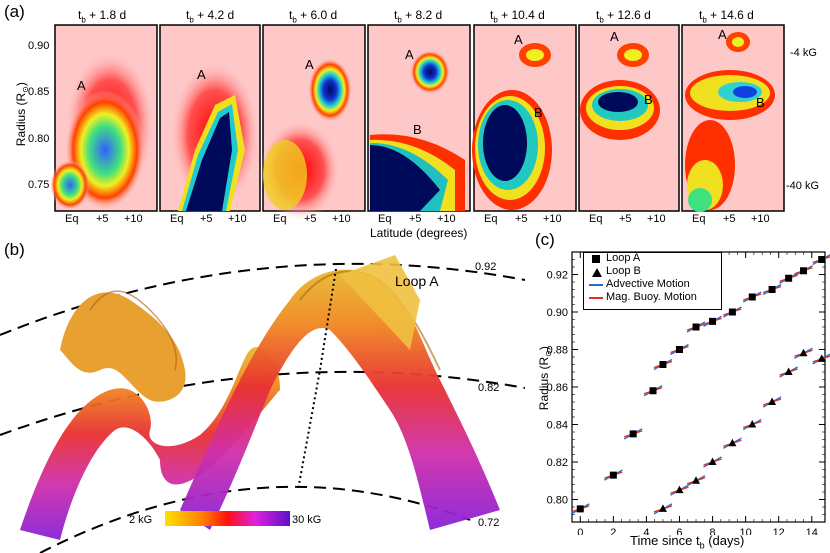 The image size is (830, 553). What do you see at coordinates (597, 272) in the screenshot?
I see `legend-triangle-marker` at bounding box center [597, 272].